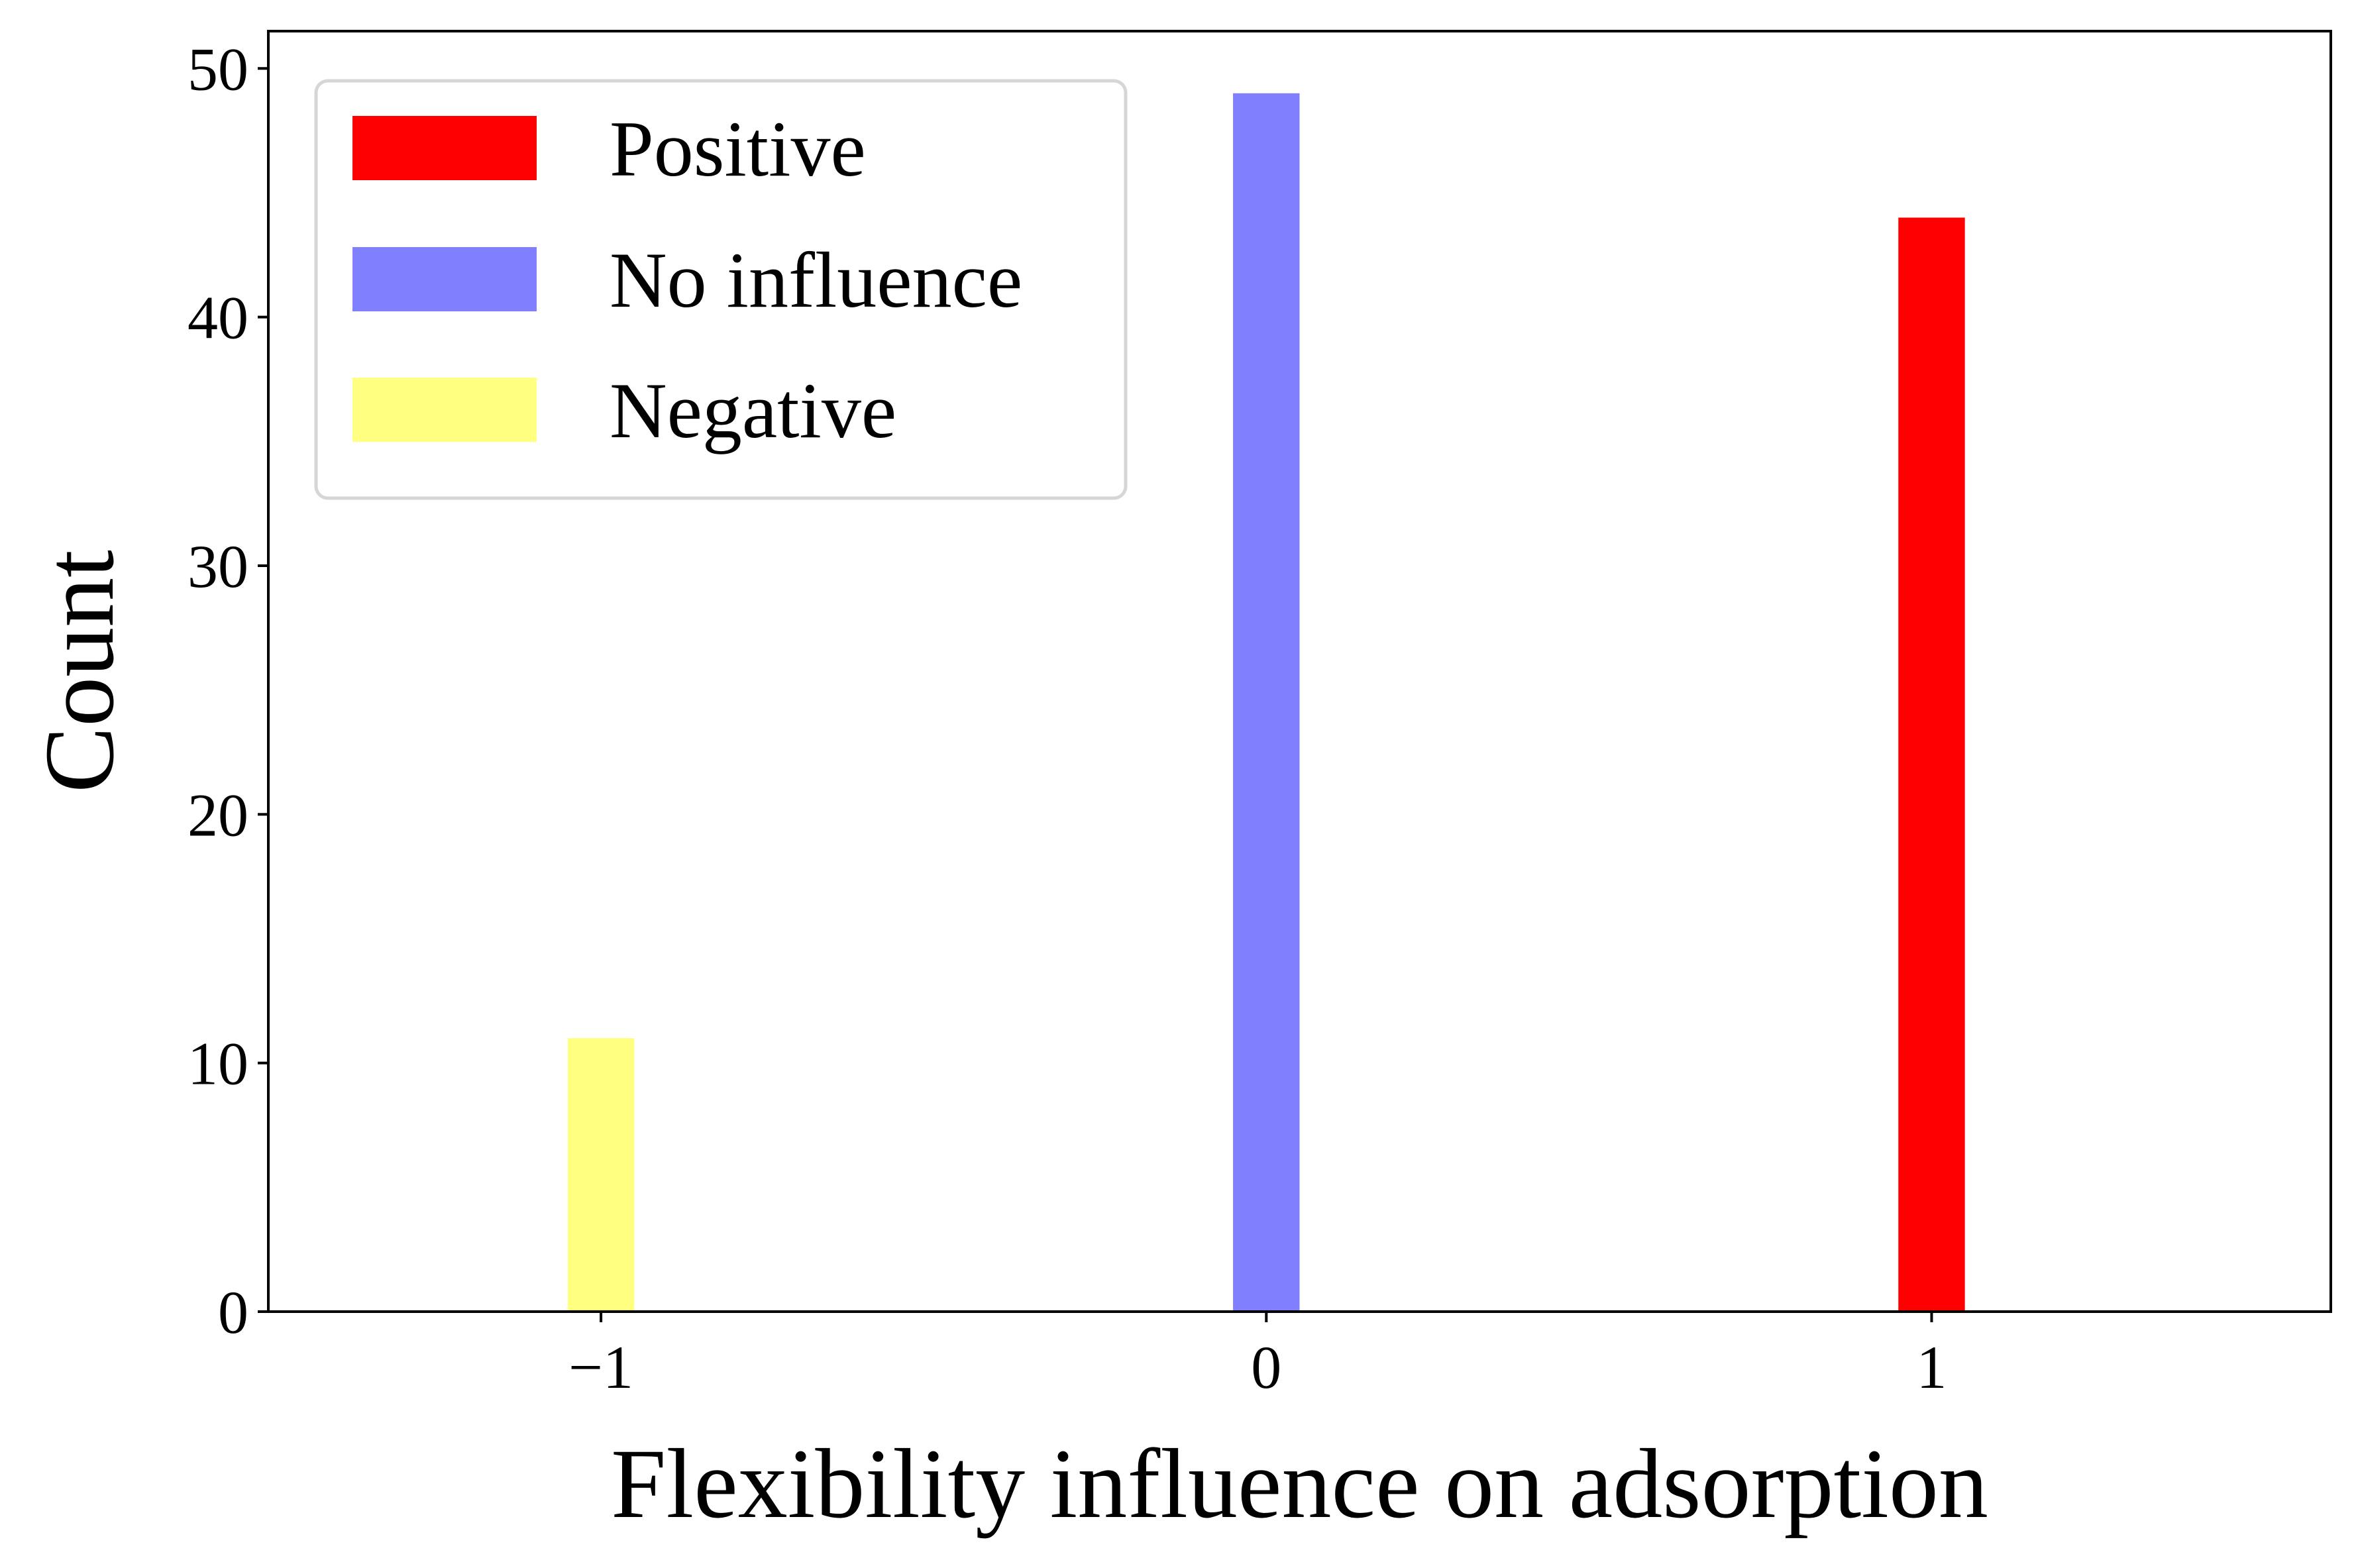 This screenshot has width=2354, height=1568. I want to click on bar-positive, so click(1931, 764).